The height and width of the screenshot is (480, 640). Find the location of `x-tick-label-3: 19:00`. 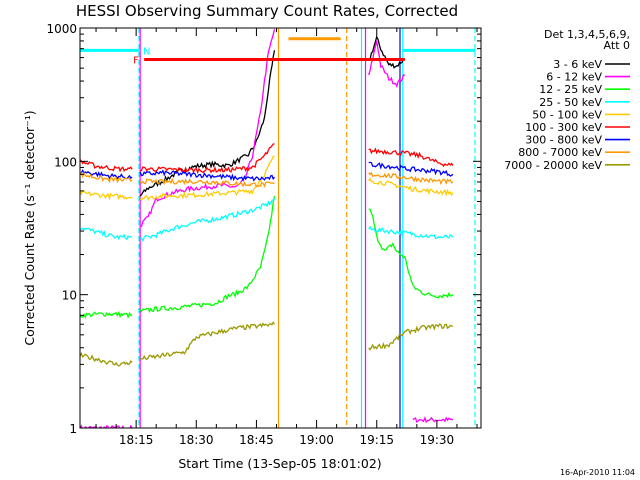

x-tick-label-3: 19:00 is located at coordinates (316, 440).